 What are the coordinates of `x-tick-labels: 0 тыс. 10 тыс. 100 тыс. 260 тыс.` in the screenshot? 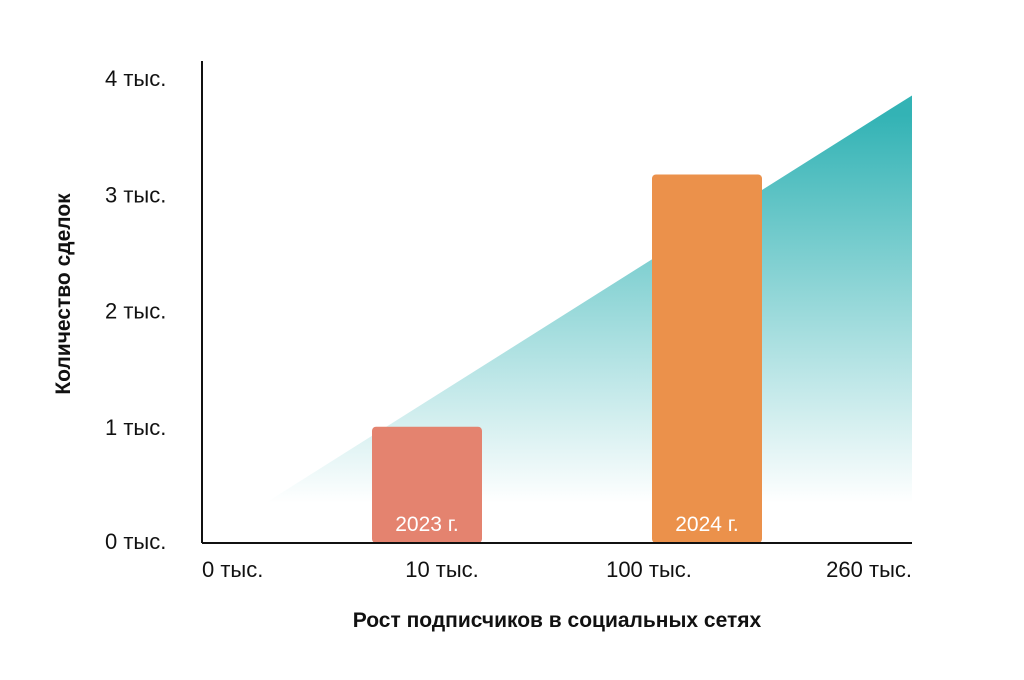 It's located at (557, 569).